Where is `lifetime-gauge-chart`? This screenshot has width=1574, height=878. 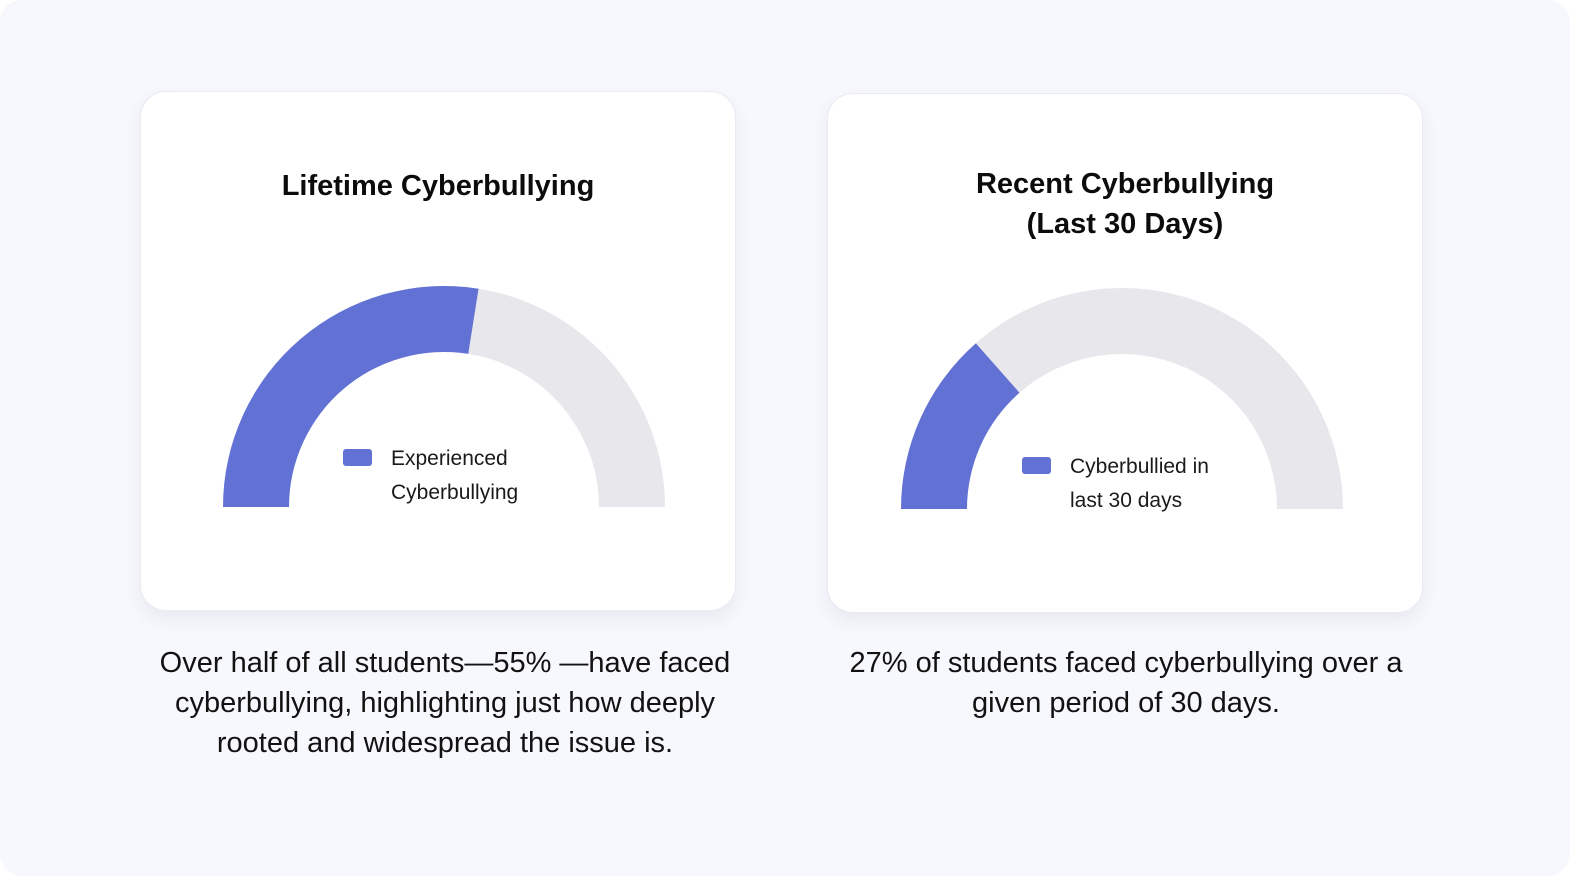 lifetime-gauge-chart is located at coordinates (444, 396).